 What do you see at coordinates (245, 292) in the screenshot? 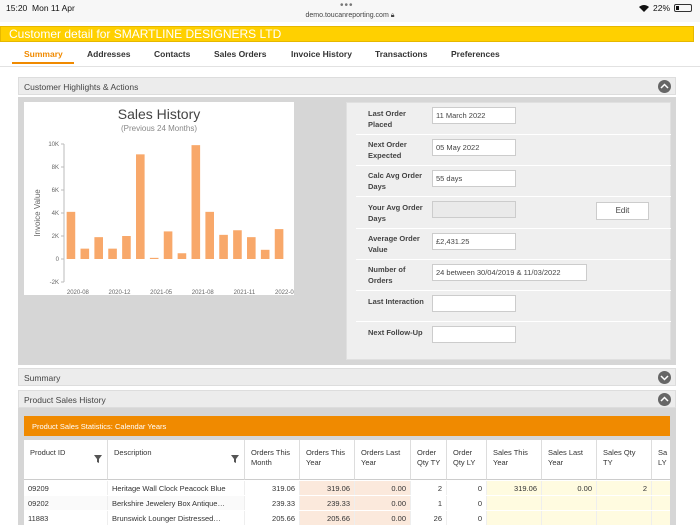
I see `x-tick-label: 2021-11` at bounding box center [245, 292].